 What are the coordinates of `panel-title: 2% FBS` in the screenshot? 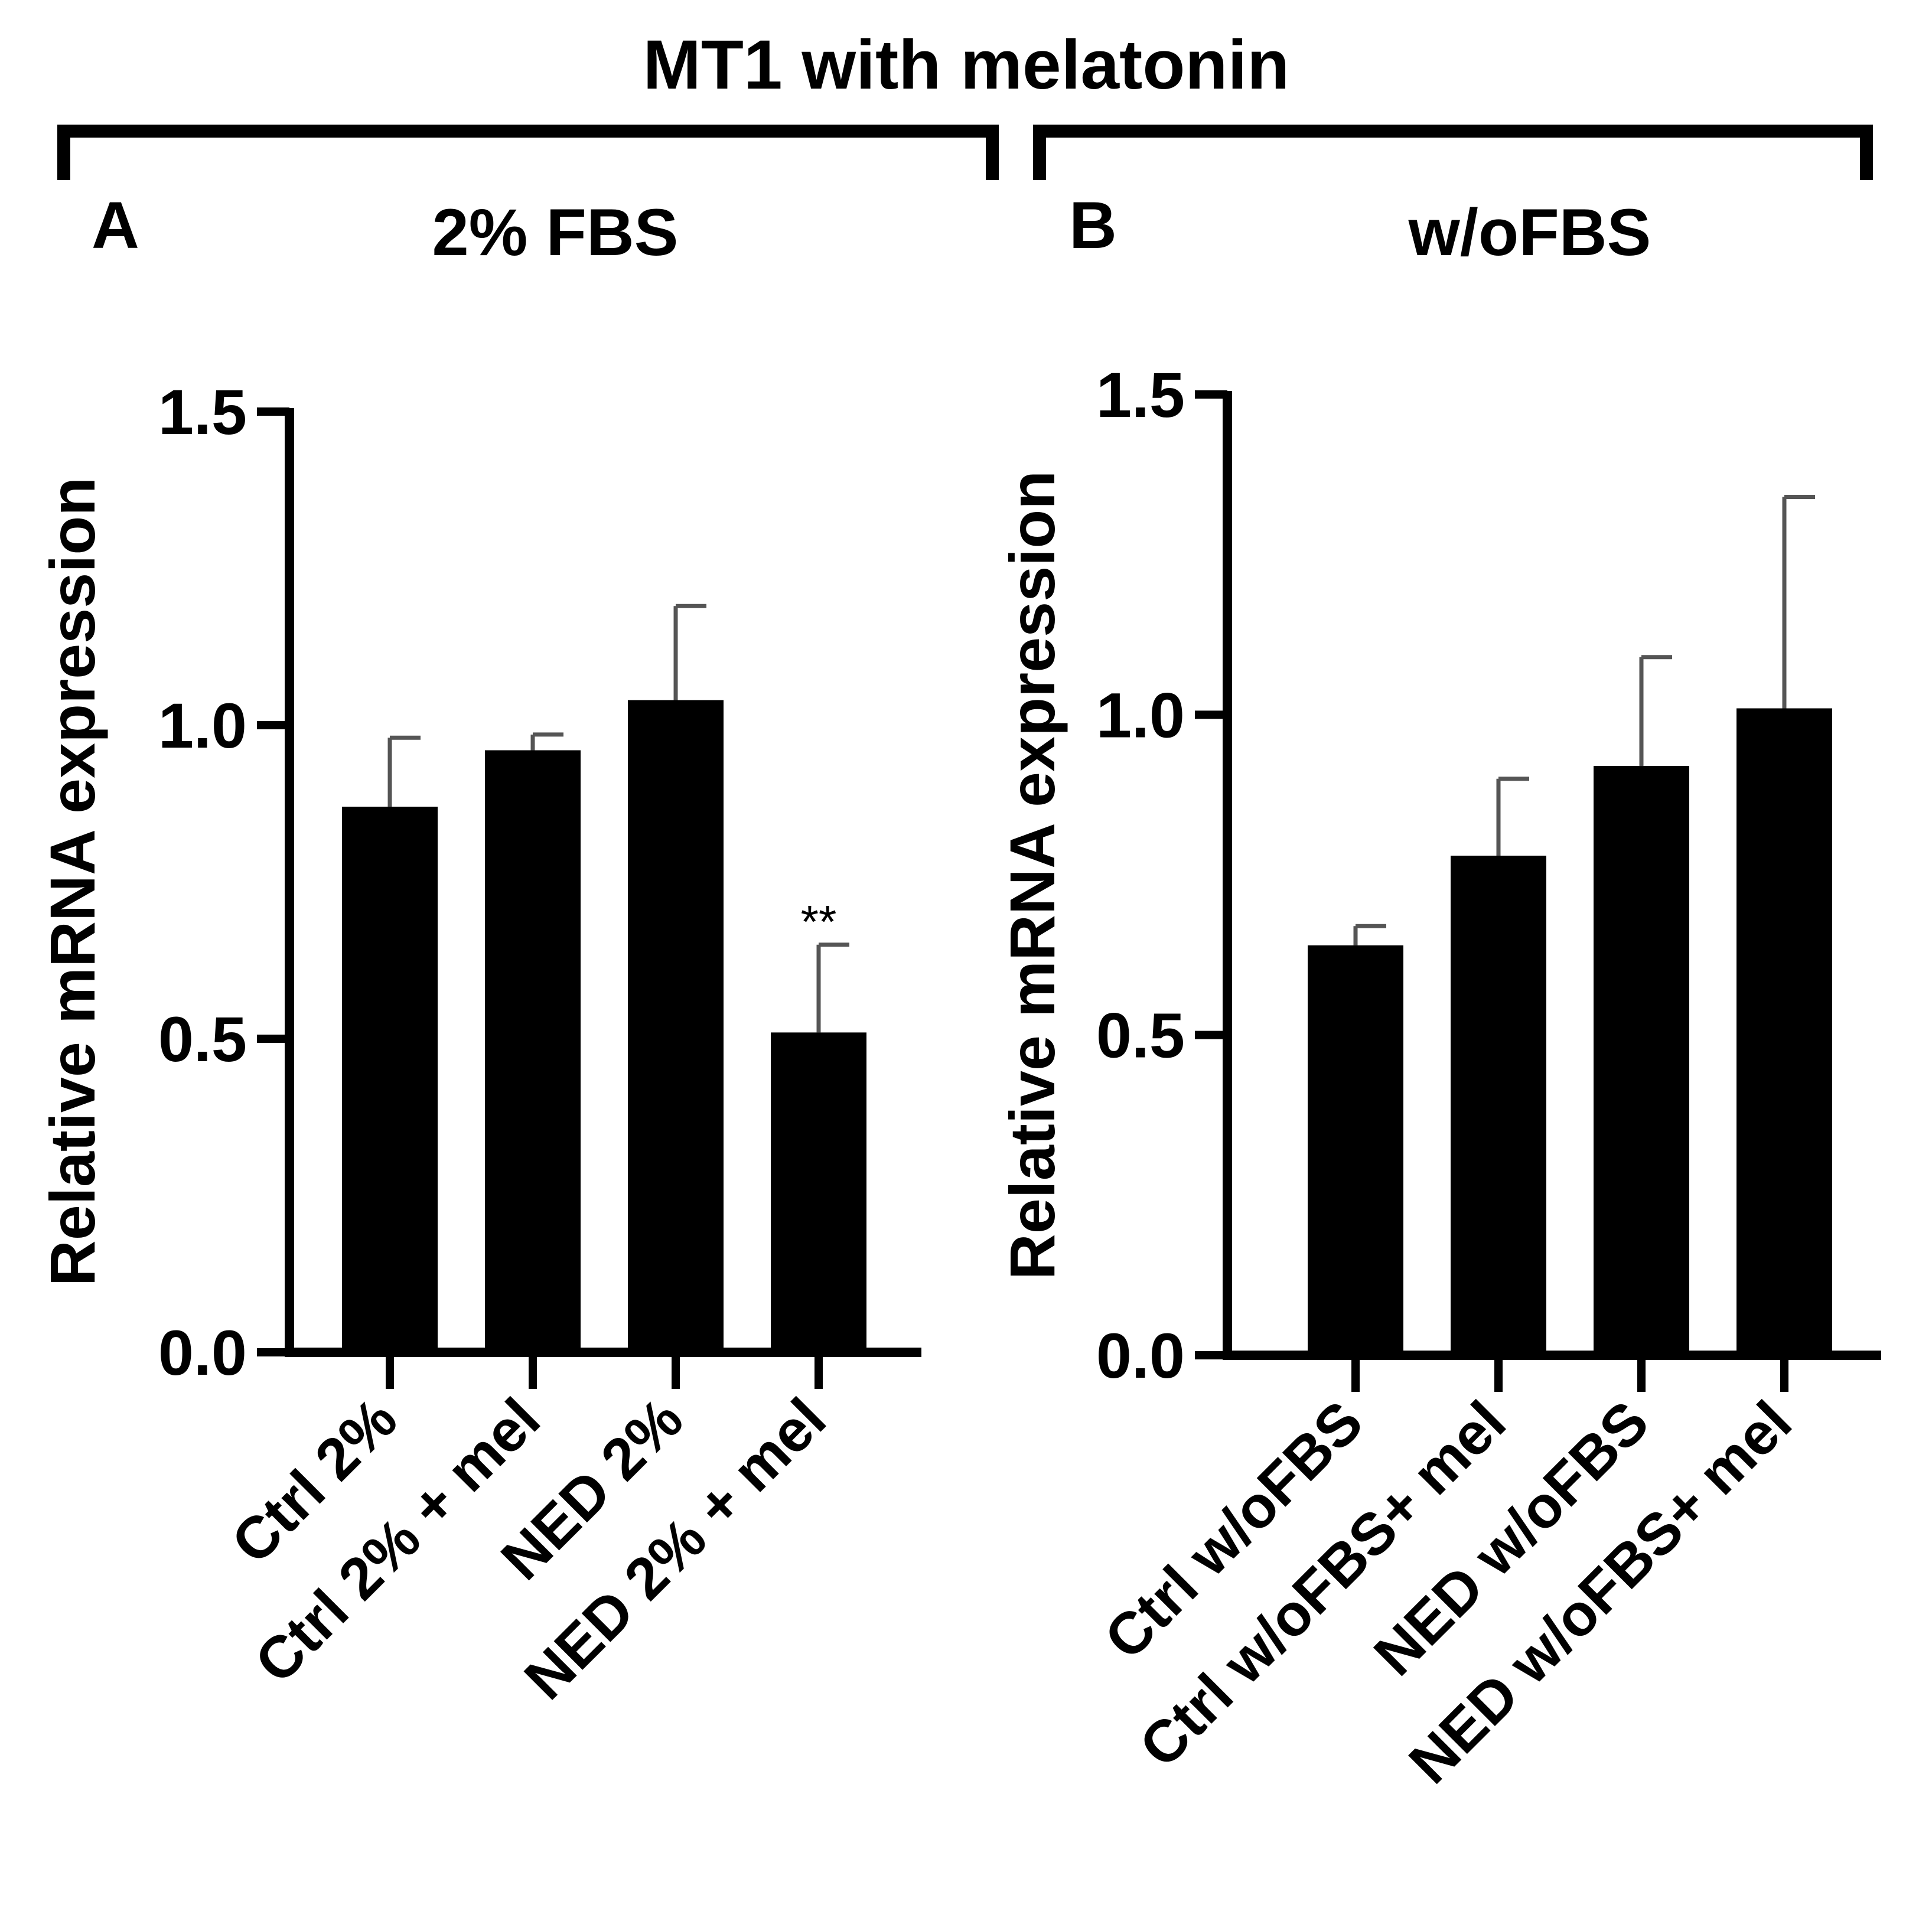 It's located at (556, 232).